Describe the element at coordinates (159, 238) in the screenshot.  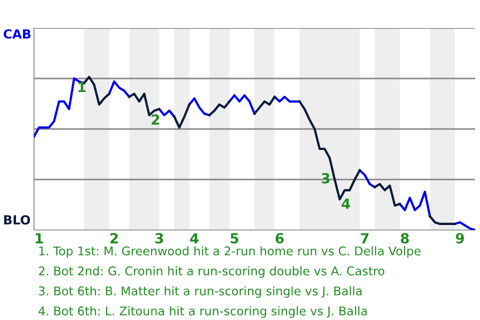
I see `x-tick-label: 3` at that location.